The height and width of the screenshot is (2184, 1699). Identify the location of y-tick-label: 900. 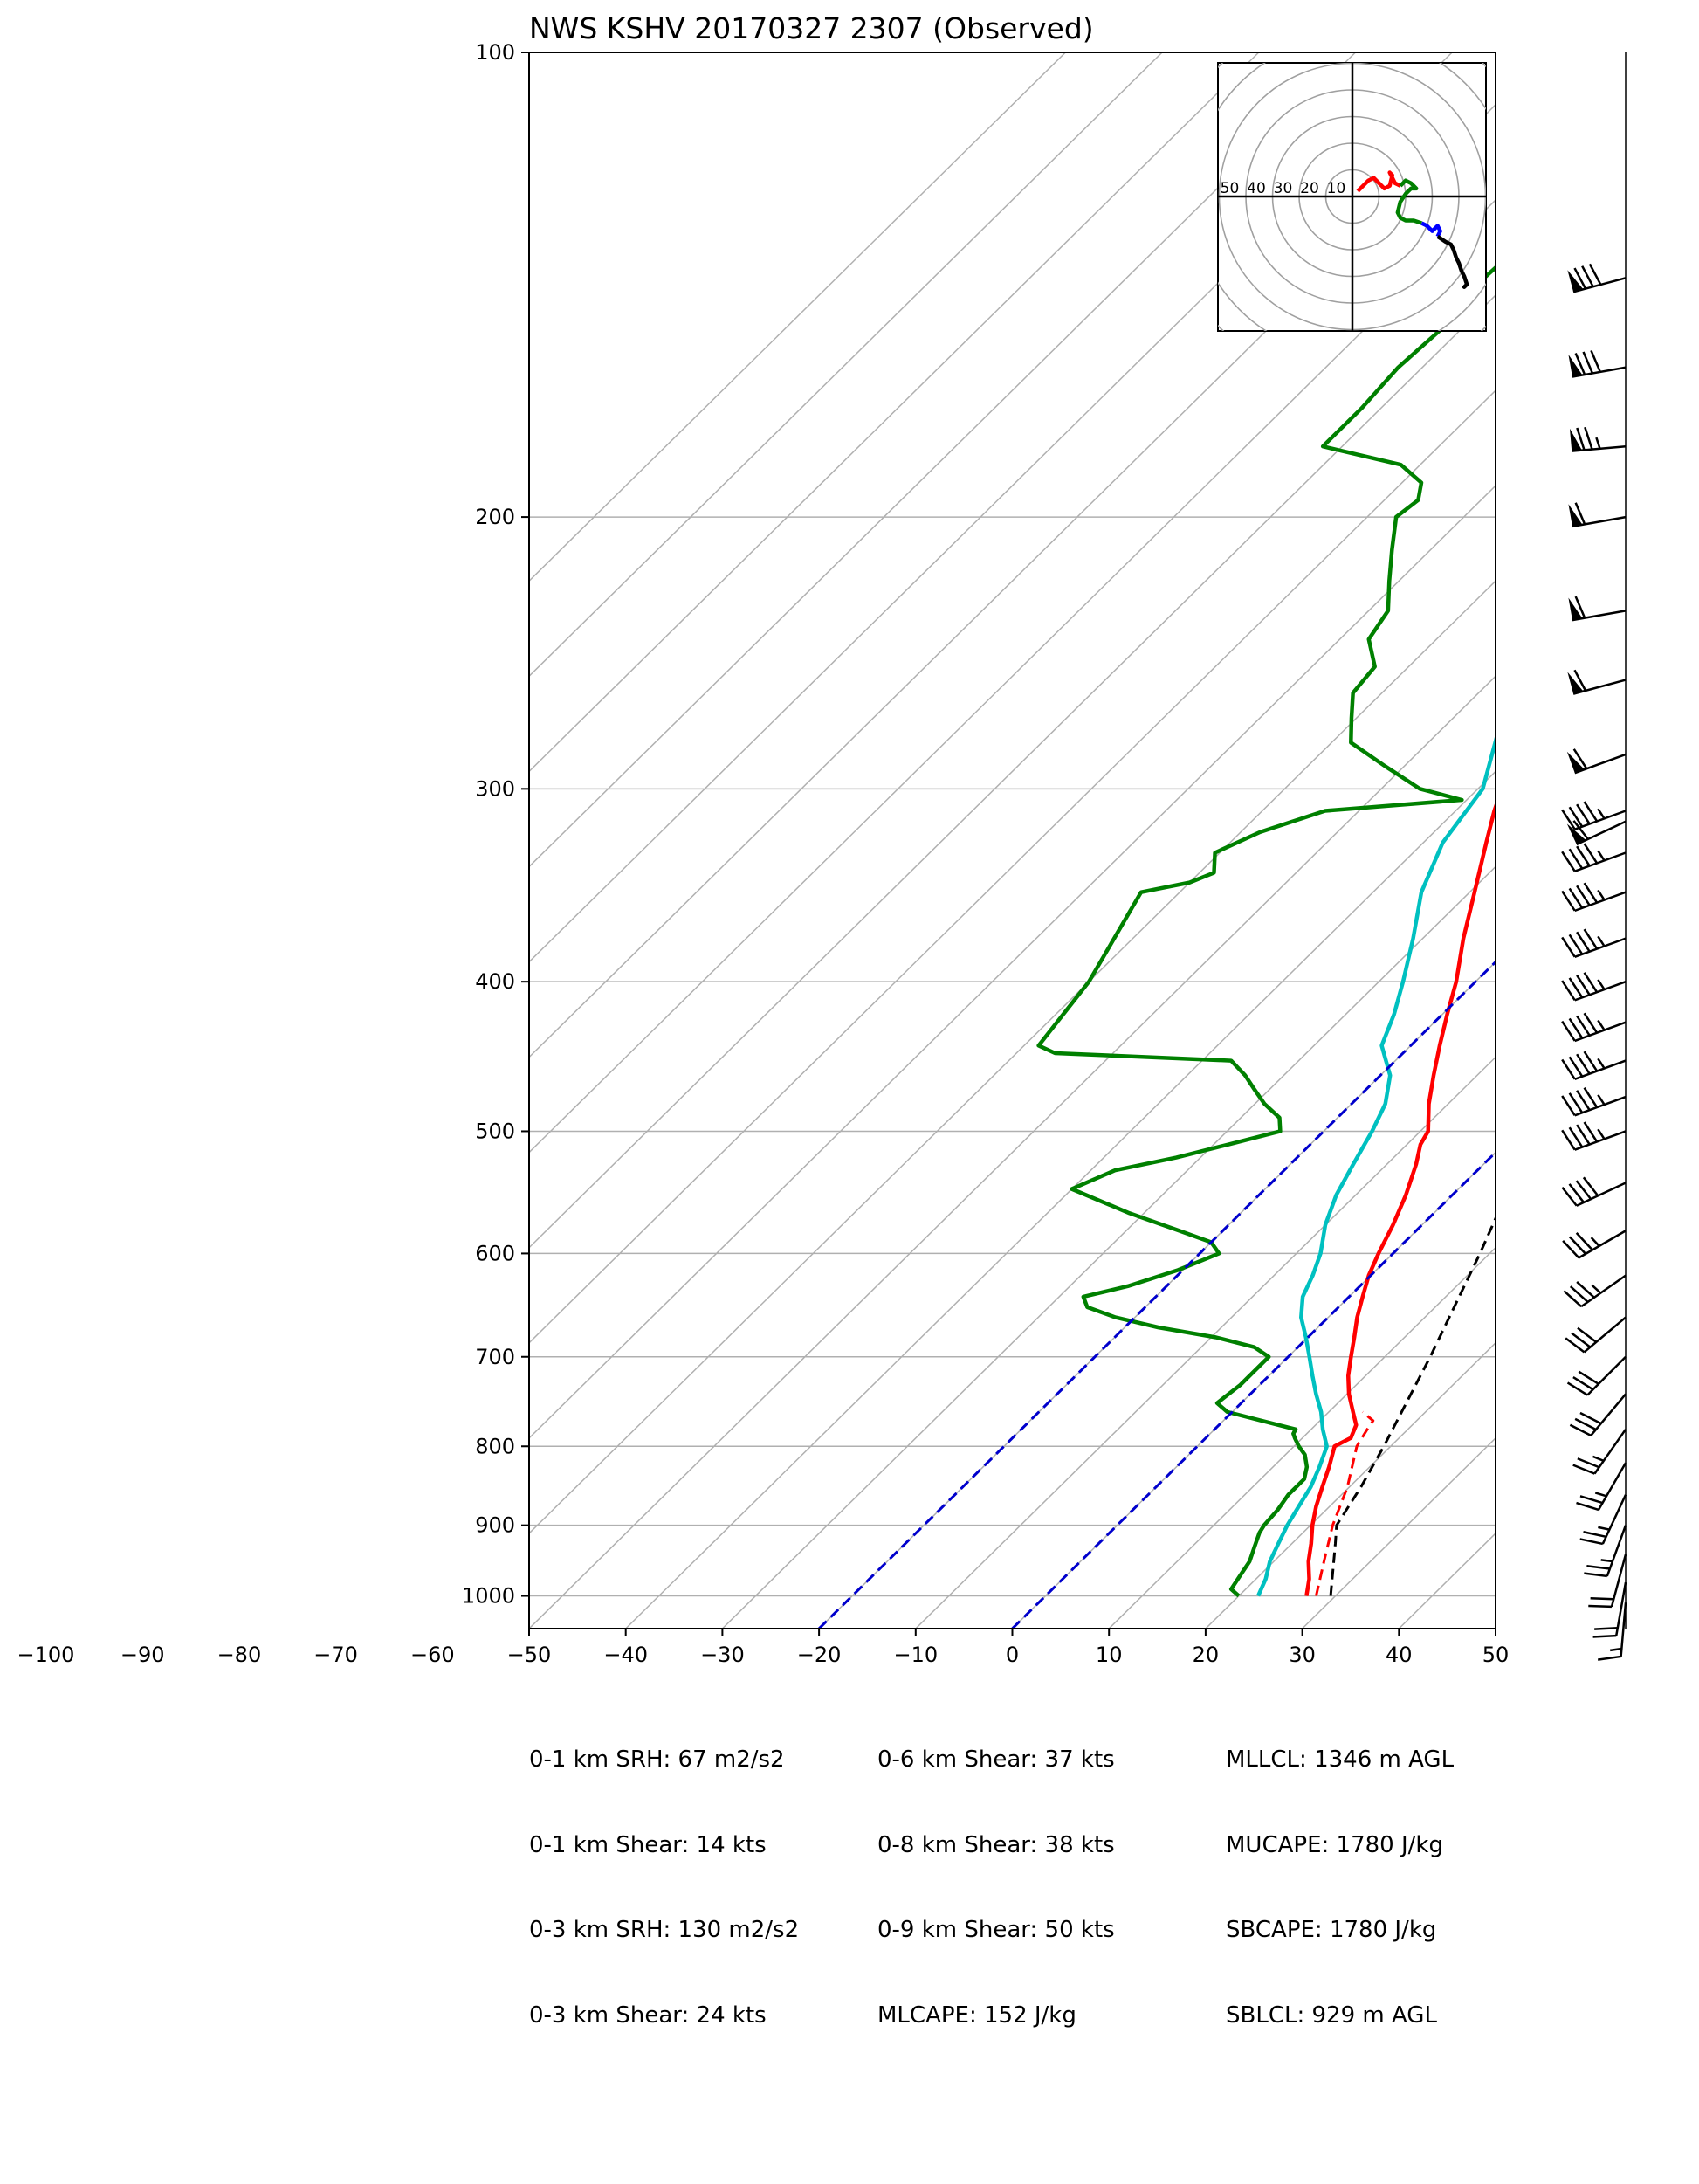
(495, 1525).